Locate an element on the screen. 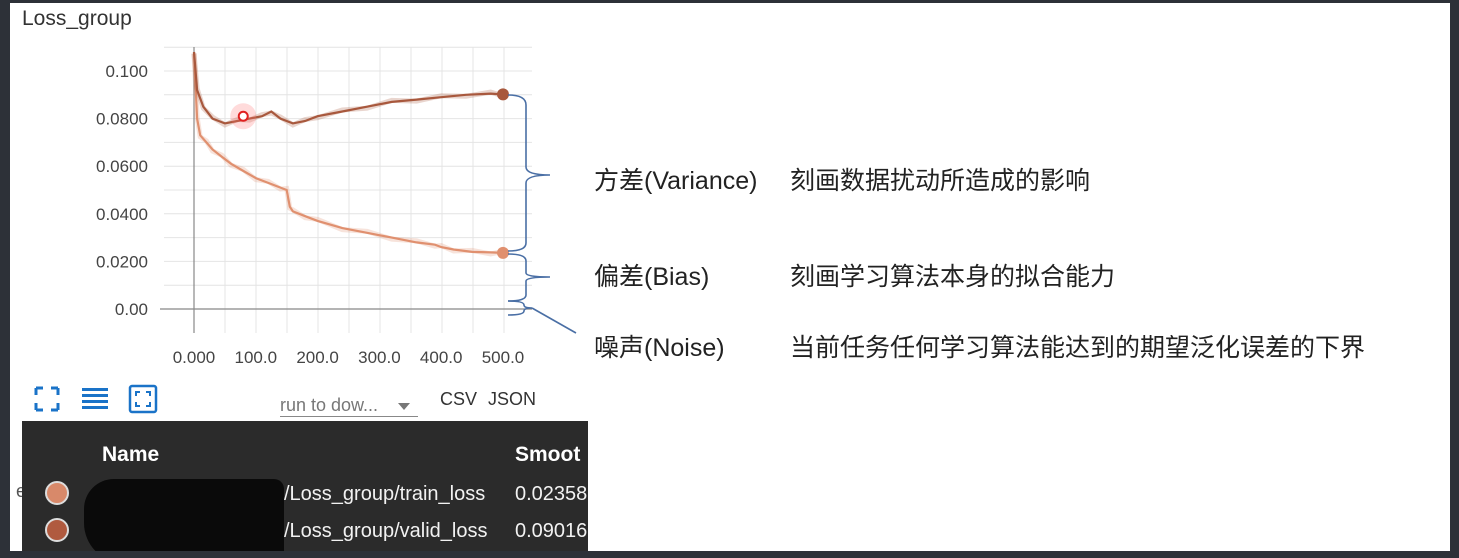 The image size is (1459, 558). noise-term: 噪声(Noise) is located at coordinates (659, 348).